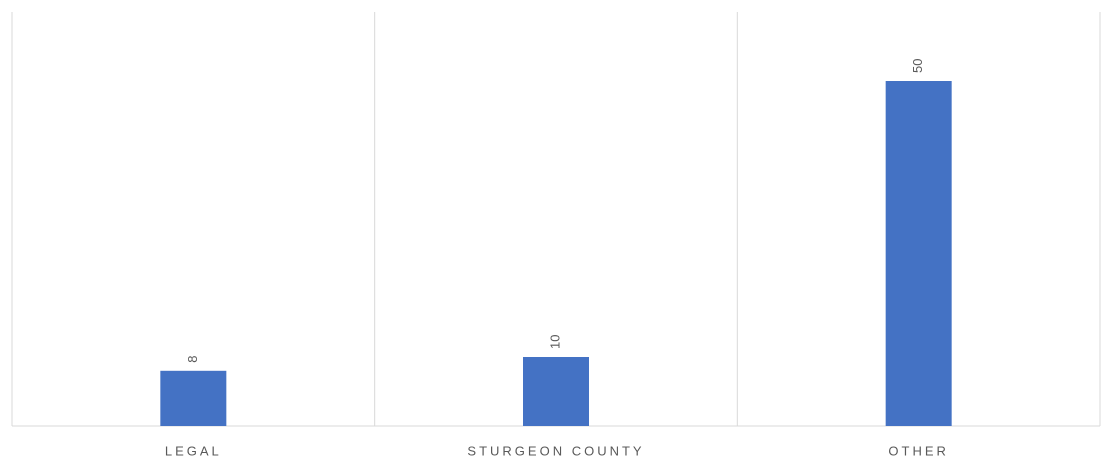 Image resolution: width=1102 pixels, height=464 pixels. I want to click on x-tick-label: OTHER, so click(918, 450).